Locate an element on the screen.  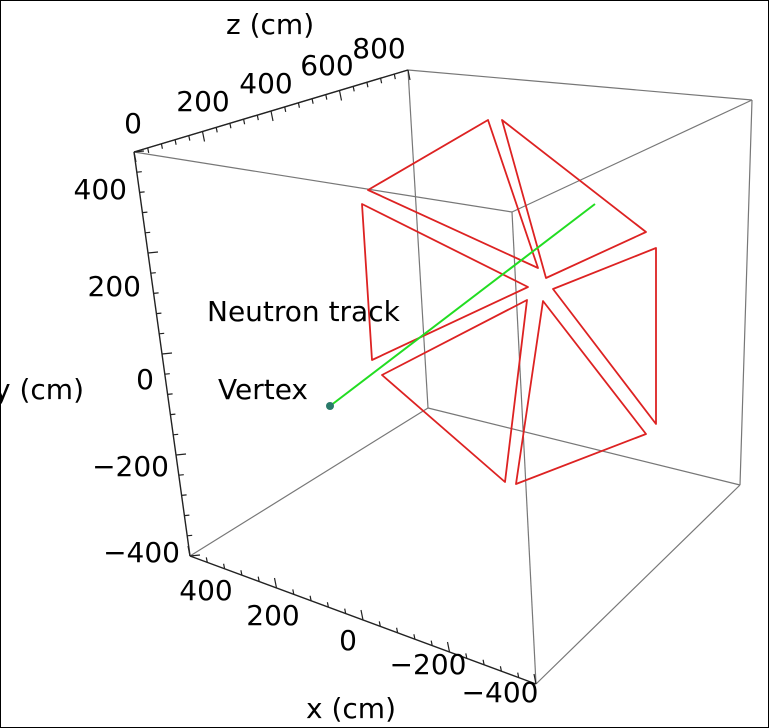
z-tick-labels: 0 200 400 600 800 is located at coordinates (265, 86).